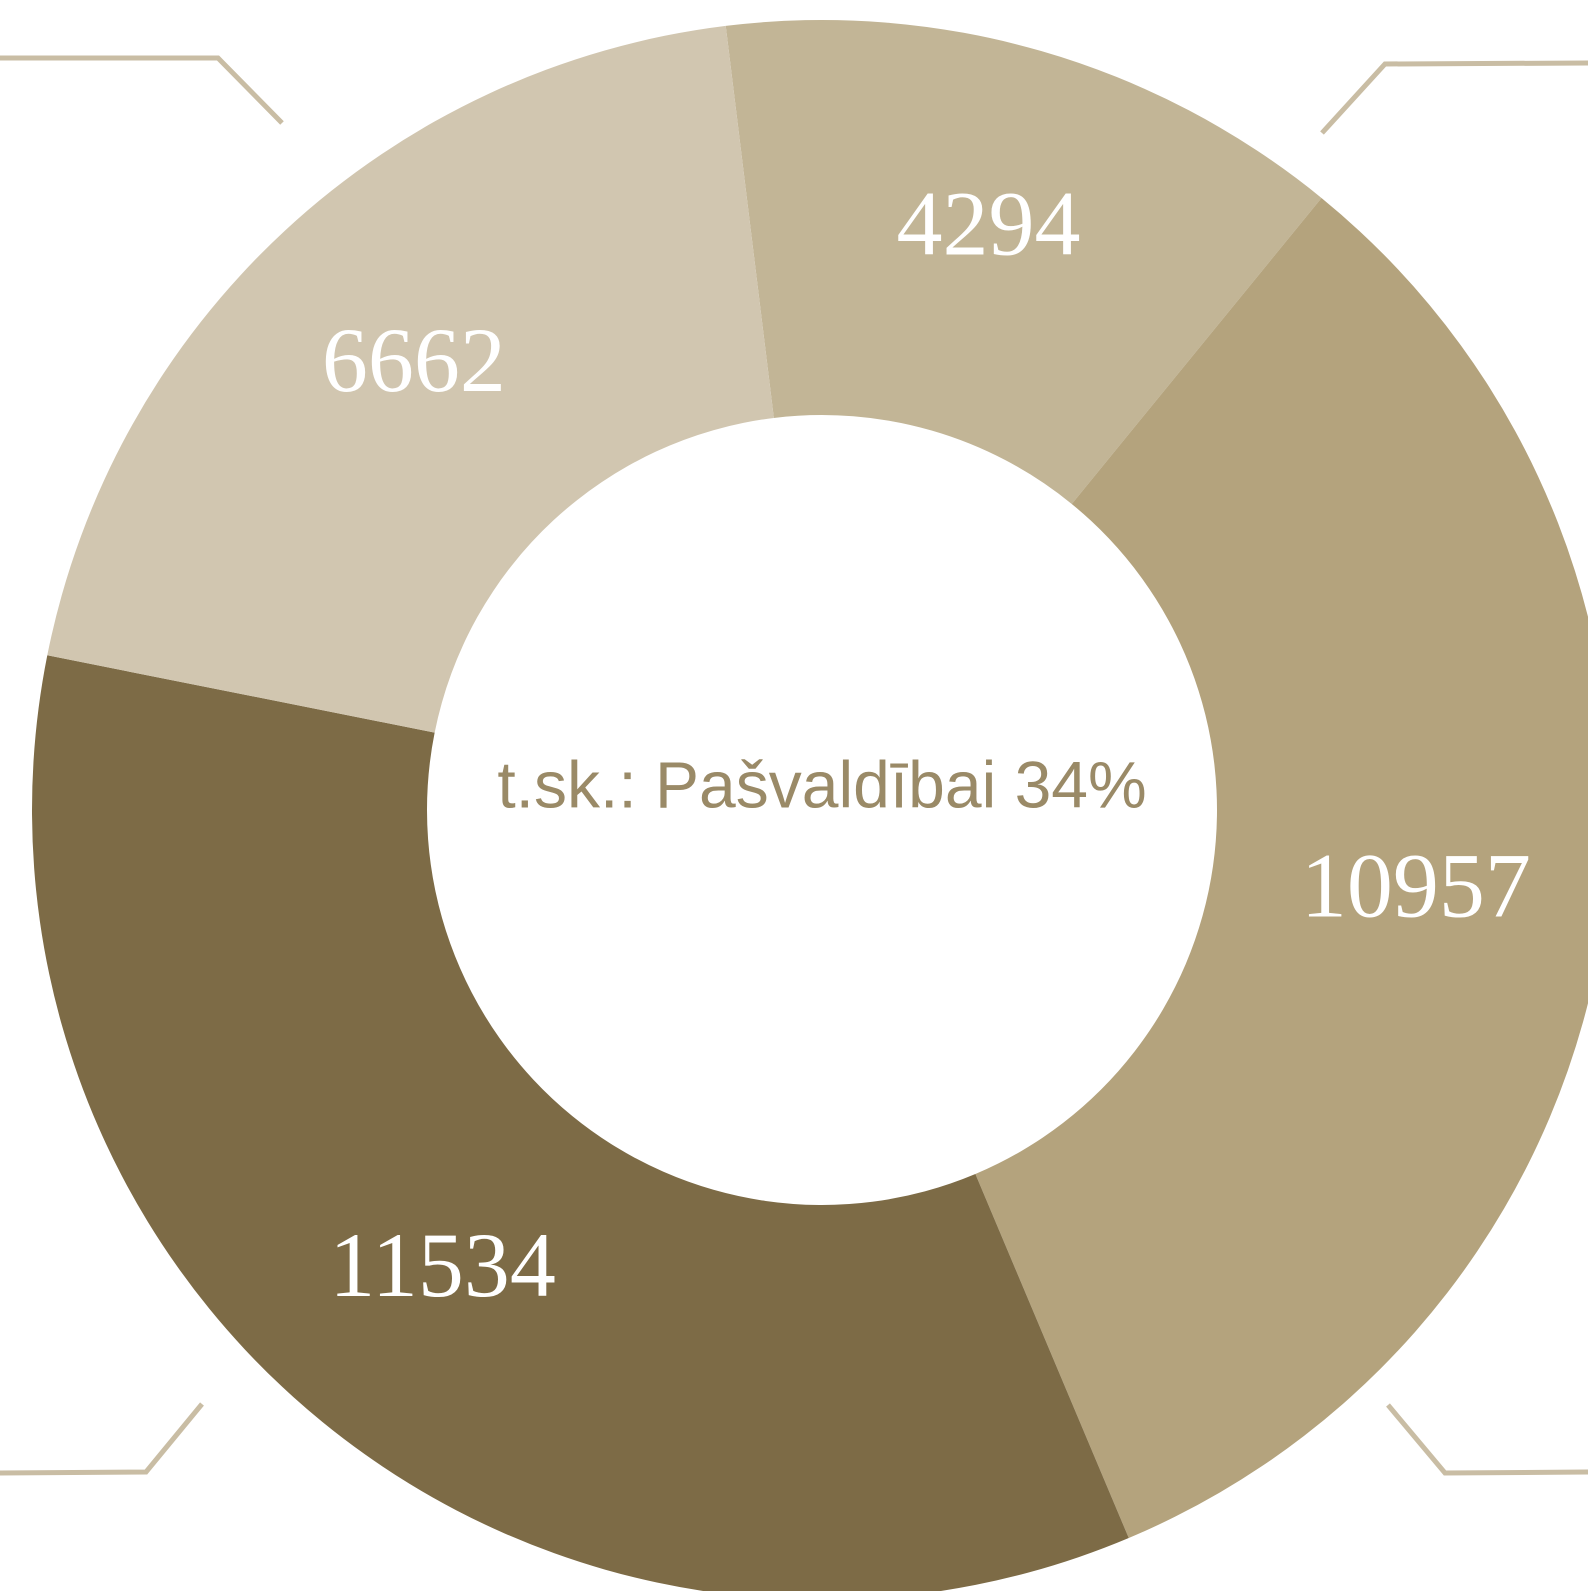 The width and height of the screenshot is (1588, 1591). Describe the element at coordinates (988, 224) in the screenshot. I see `value-label: 4294` at that location.